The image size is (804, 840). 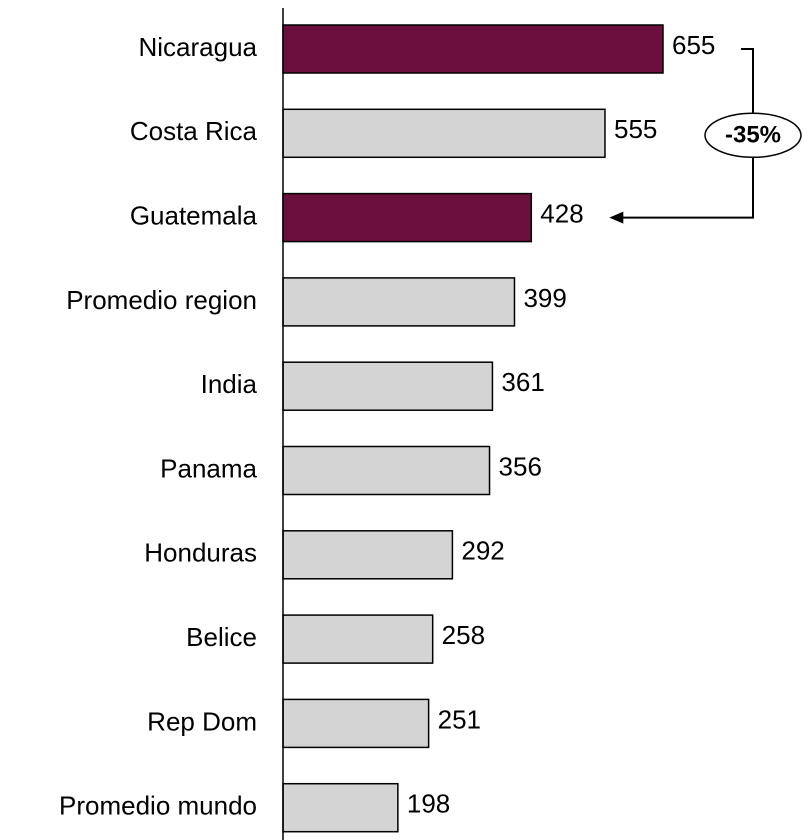 What do you see at coordinates (221, 637) in the screenshot?
I see `category-label-belice: Belice` at bounding box center [221, 637].